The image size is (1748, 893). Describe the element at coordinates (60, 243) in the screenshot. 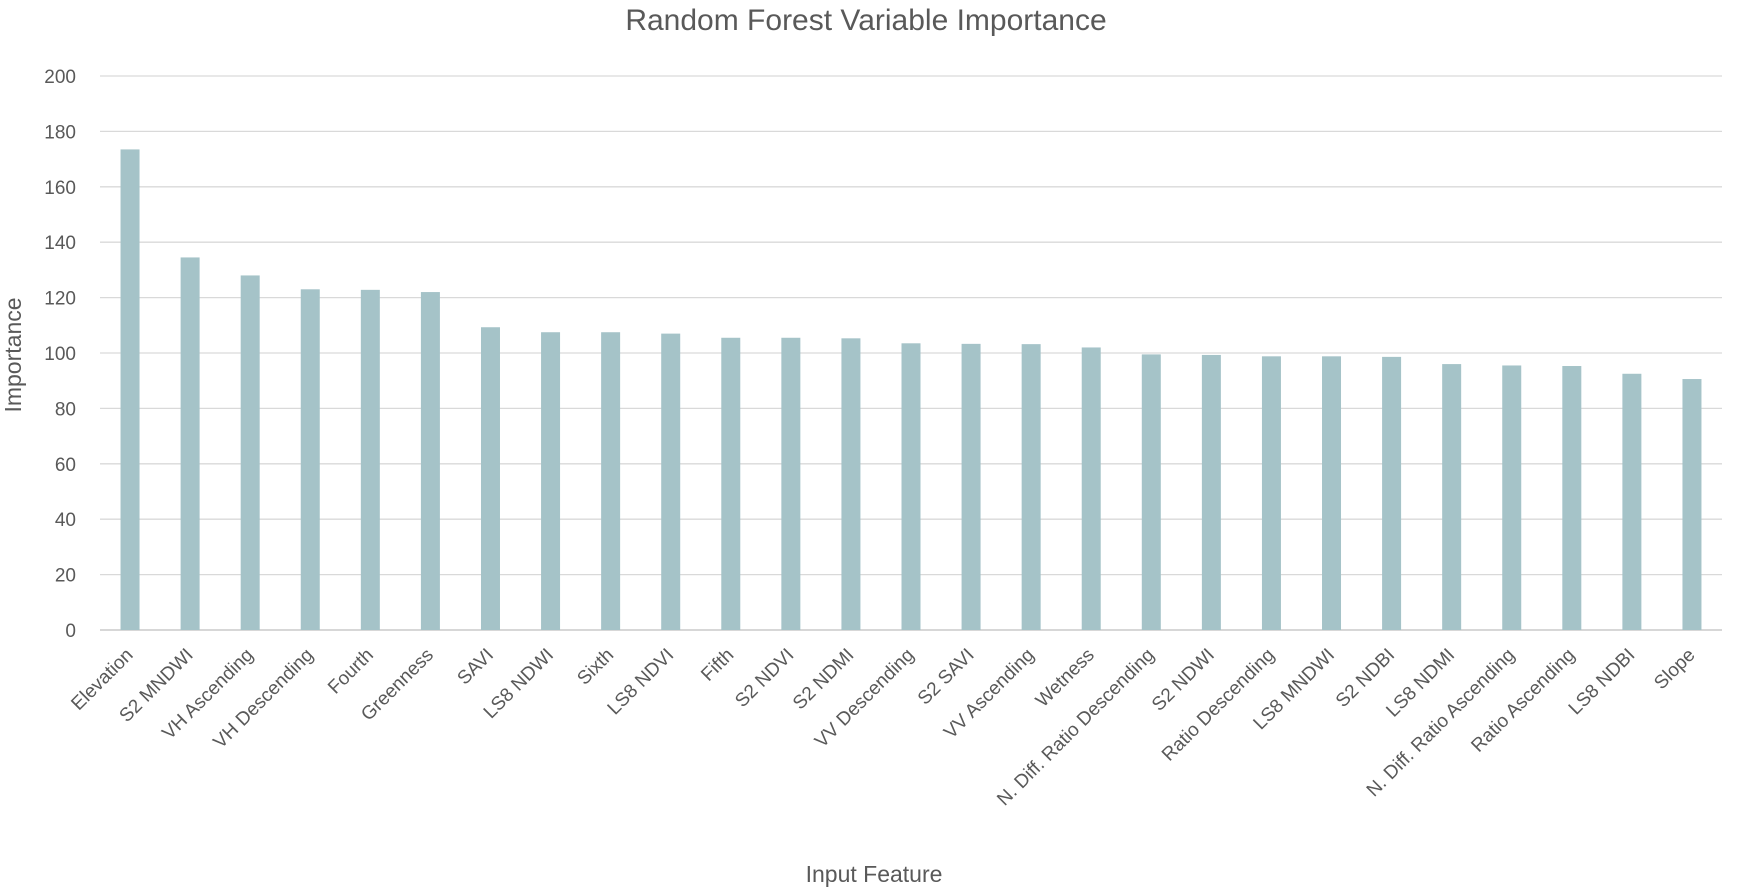

I see `y-tick-label: 140` at that location.